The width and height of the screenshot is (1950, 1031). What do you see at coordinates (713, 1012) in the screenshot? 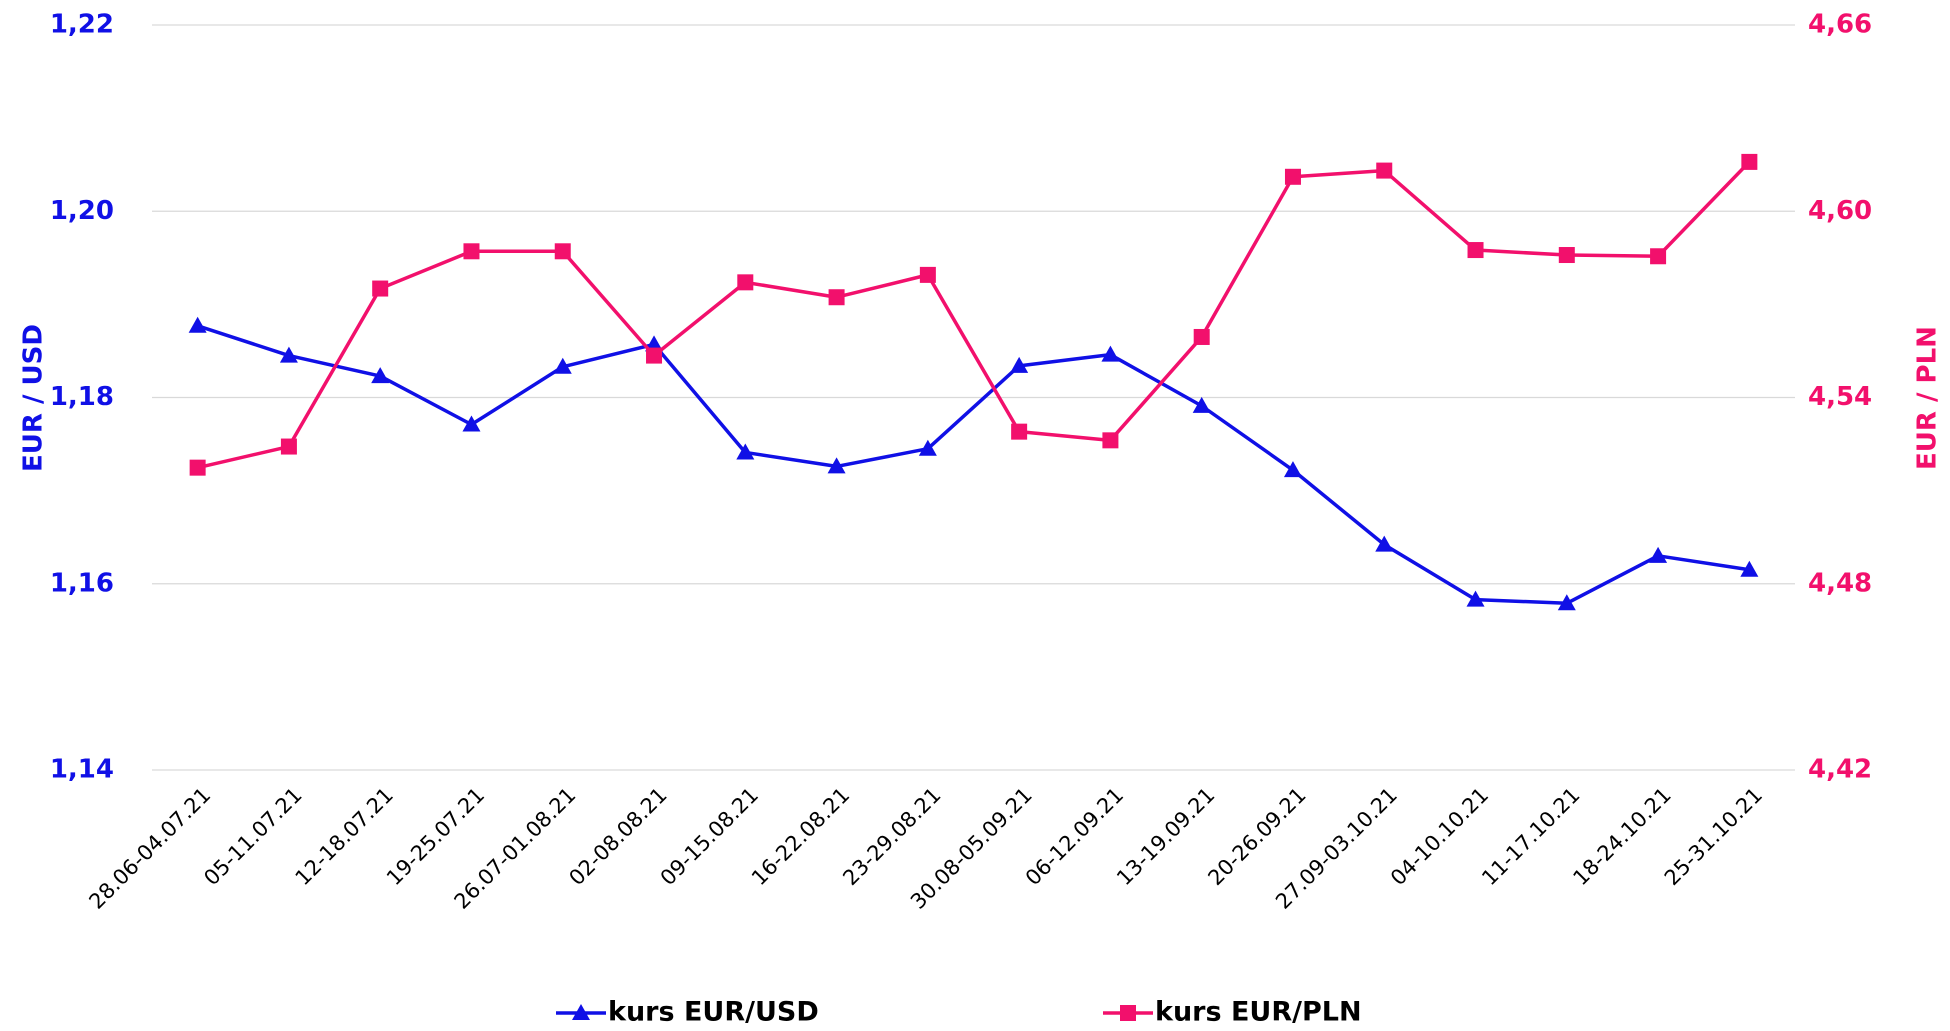
I see `legend-label: kurs EUR/USD` at bounding box center [713, 1012].